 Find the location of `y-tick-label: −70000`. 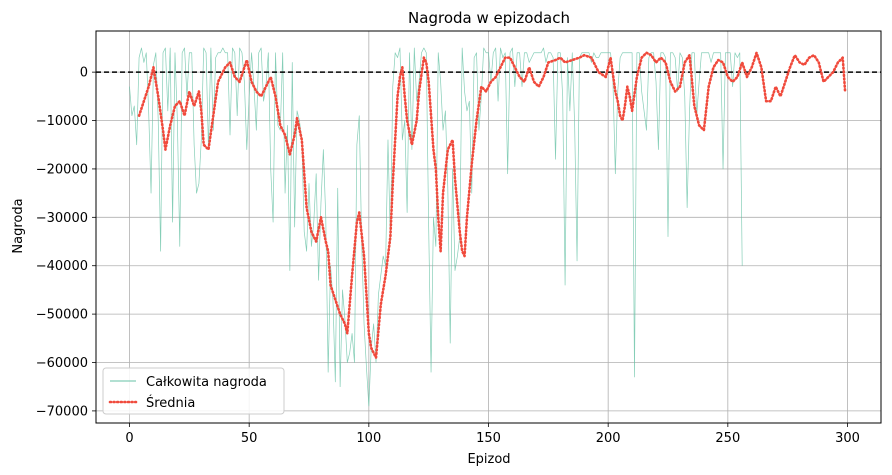

y-tick-label: −70000 is located at coordinates (62, 411).